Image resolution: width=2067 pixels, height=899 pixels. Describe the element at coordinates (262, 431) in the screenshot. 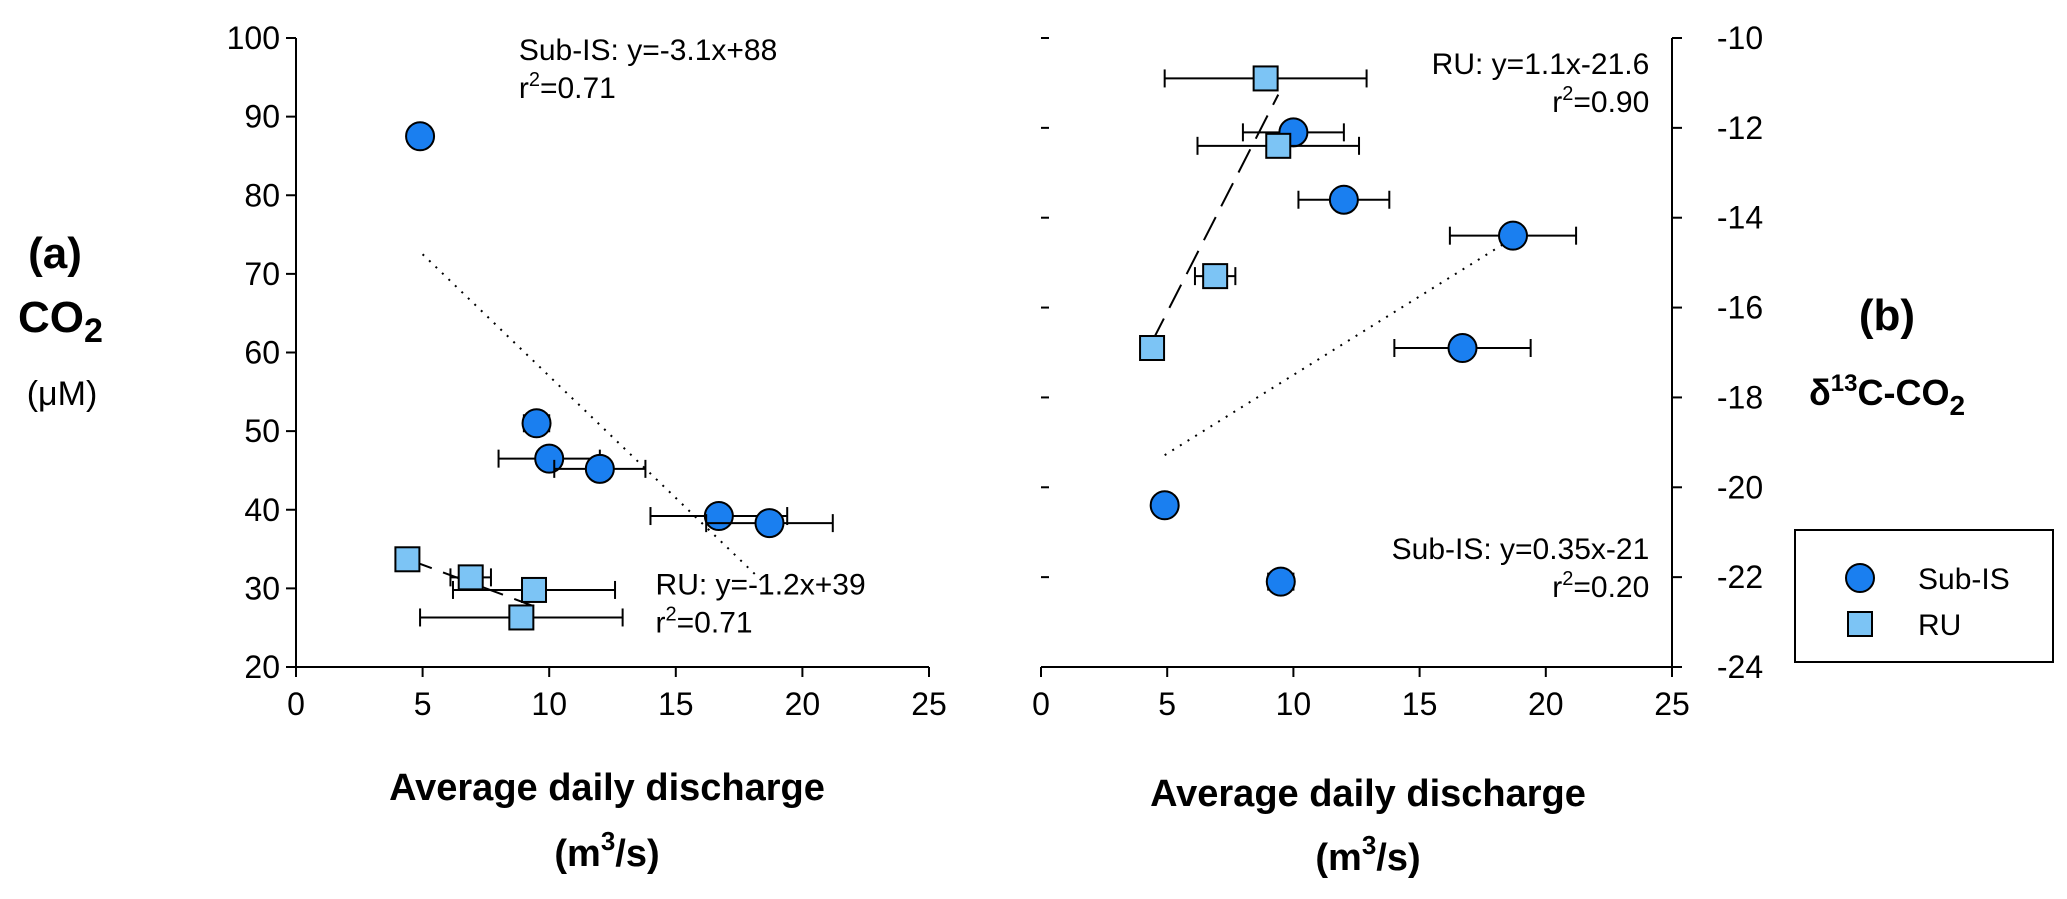

I see `y-tick-label: 50` at that location.